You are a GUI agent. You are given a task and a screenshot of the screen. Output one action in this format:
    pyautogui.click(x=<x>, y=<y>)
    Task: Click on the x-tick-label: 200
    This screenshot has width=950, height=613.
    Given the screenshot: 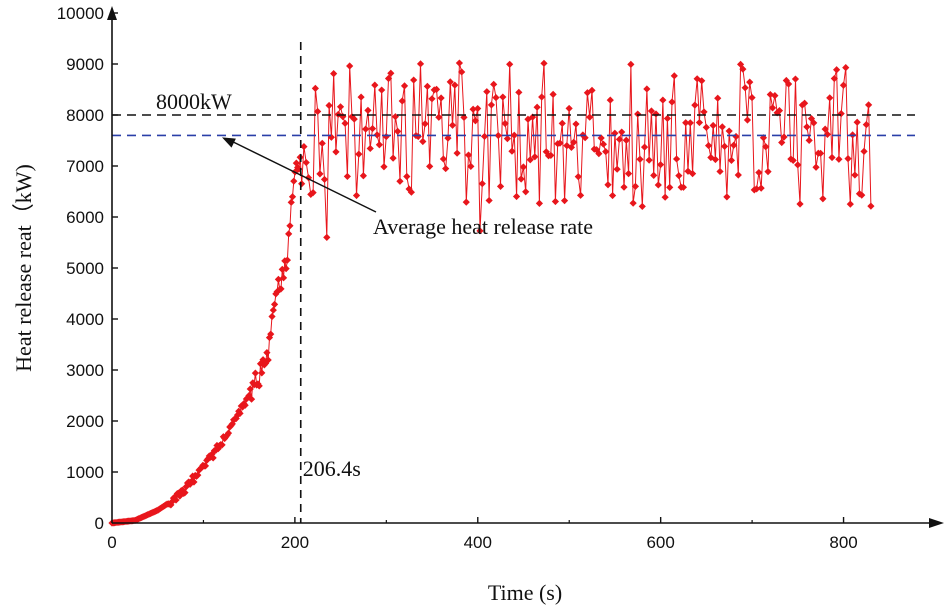 What is the action you would take?
    pyautogui.click(x=295, y=542)
    